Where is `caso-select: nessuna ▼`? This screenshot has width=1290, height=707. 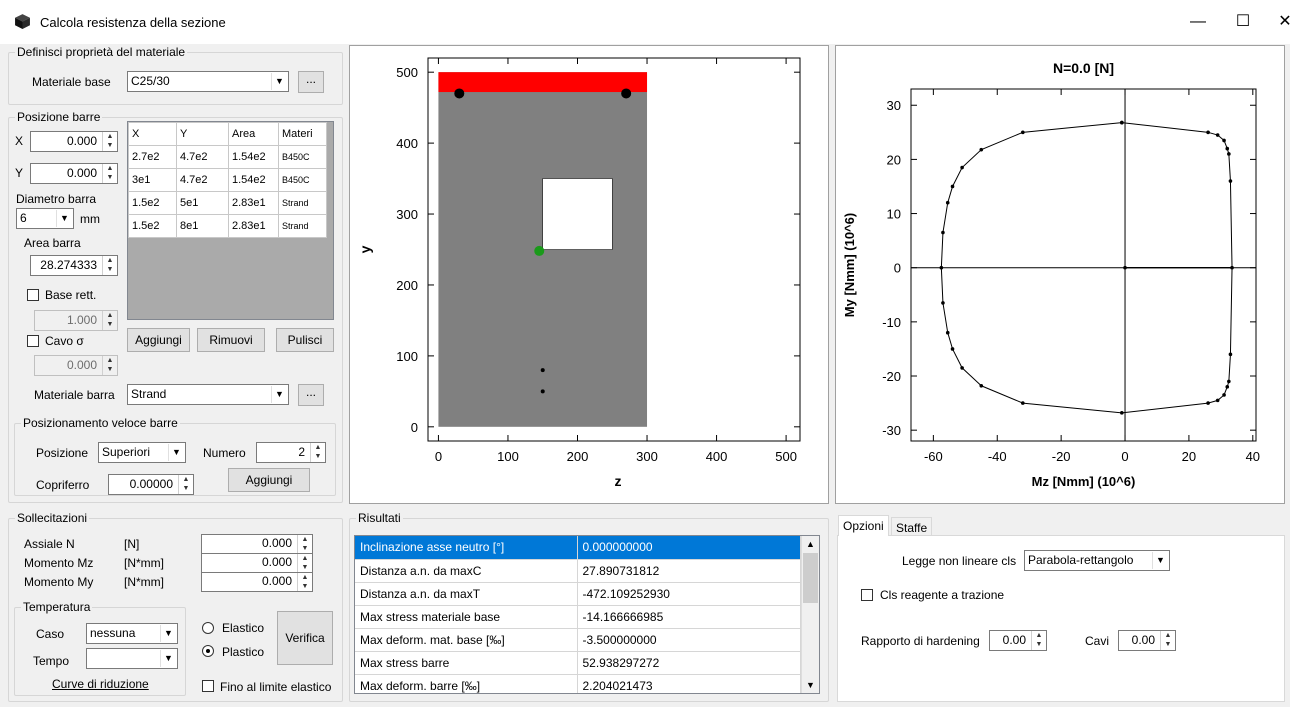
caso-select: nessuna ▼ is located at coordinates (132, 633).